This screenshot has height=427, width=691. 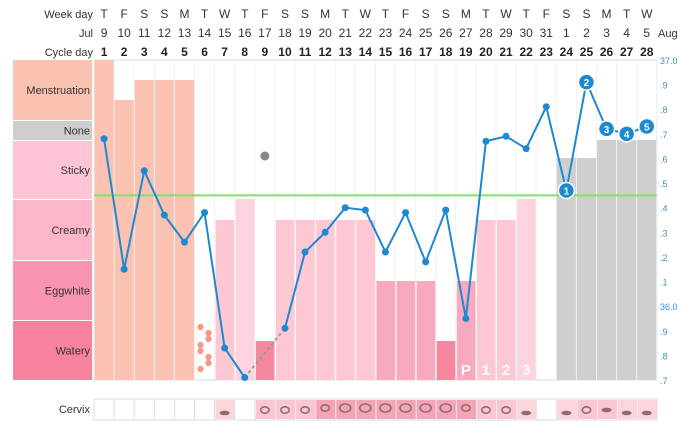 What do you see at coordinates (265, 156) in the screenshot?
I see `excluded-temperature-point` at bounding box center [265, 156].